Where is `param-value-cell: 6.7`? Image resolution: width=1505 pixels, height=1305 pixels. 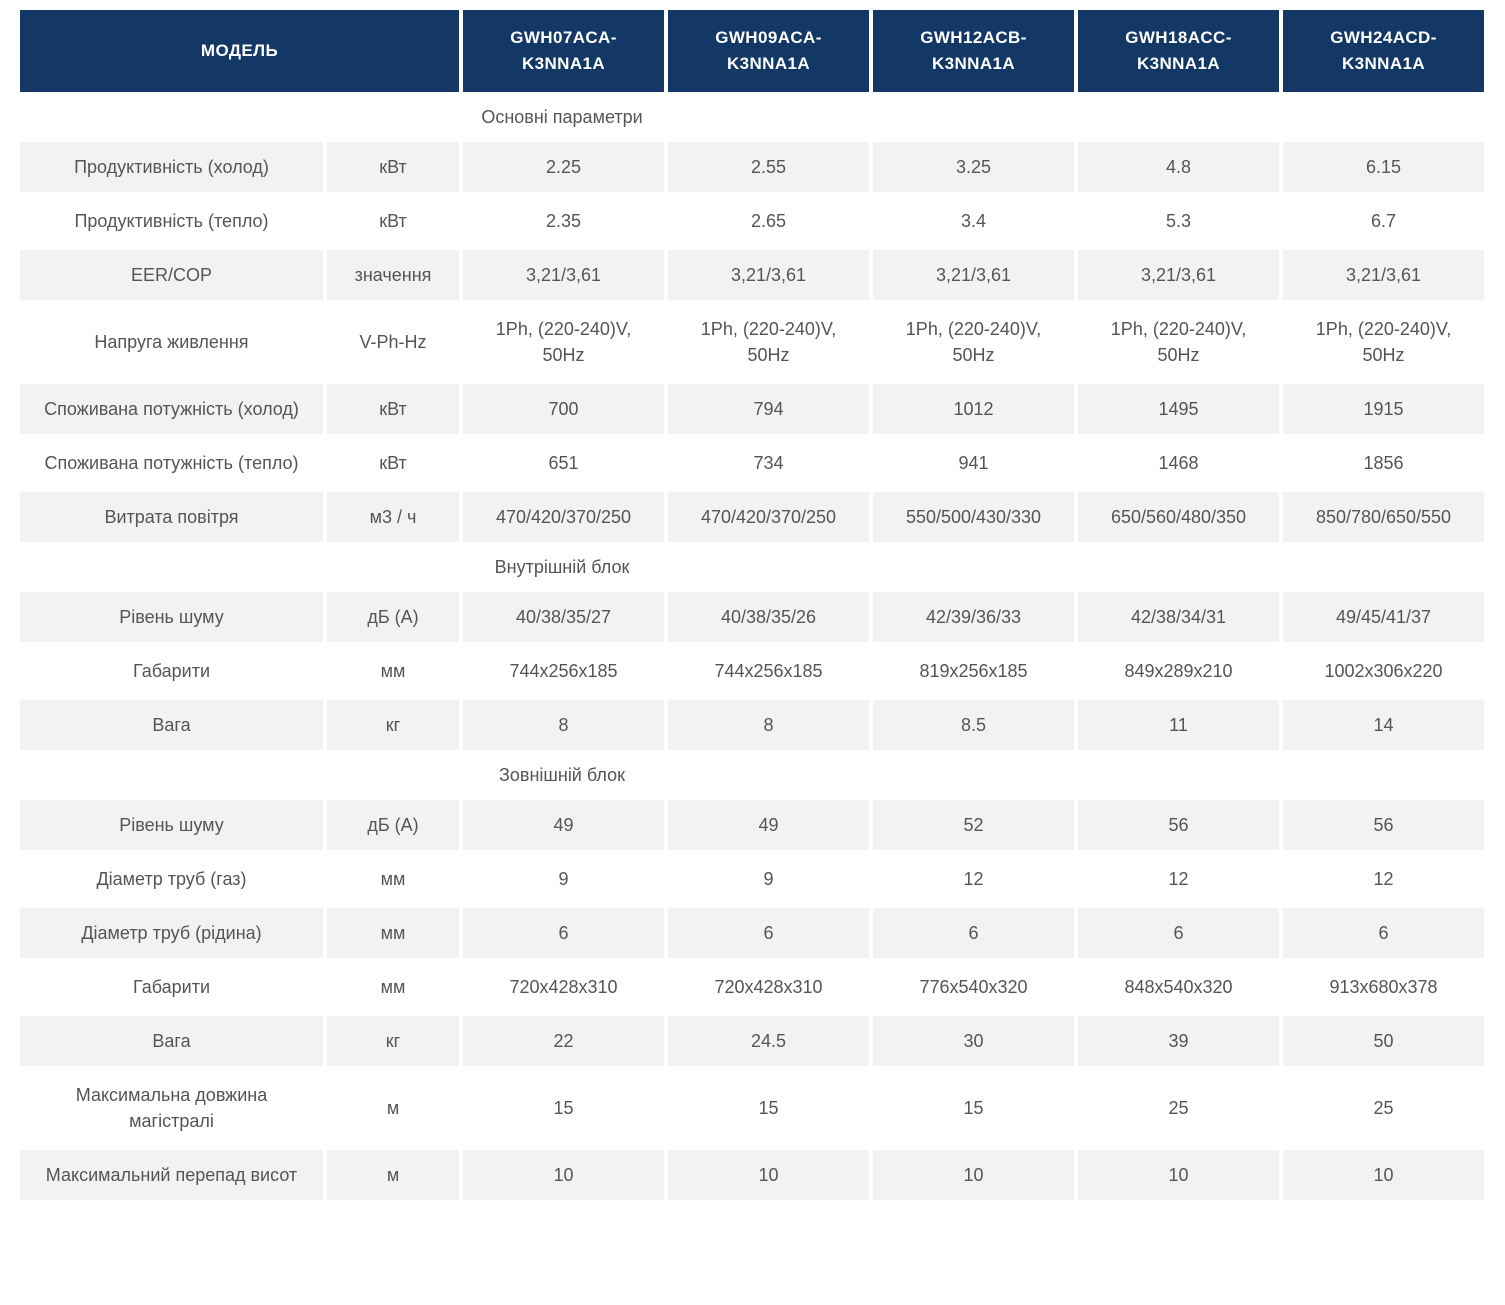
param-value-cell: 6.7 is located at coordinates (1384, 221).